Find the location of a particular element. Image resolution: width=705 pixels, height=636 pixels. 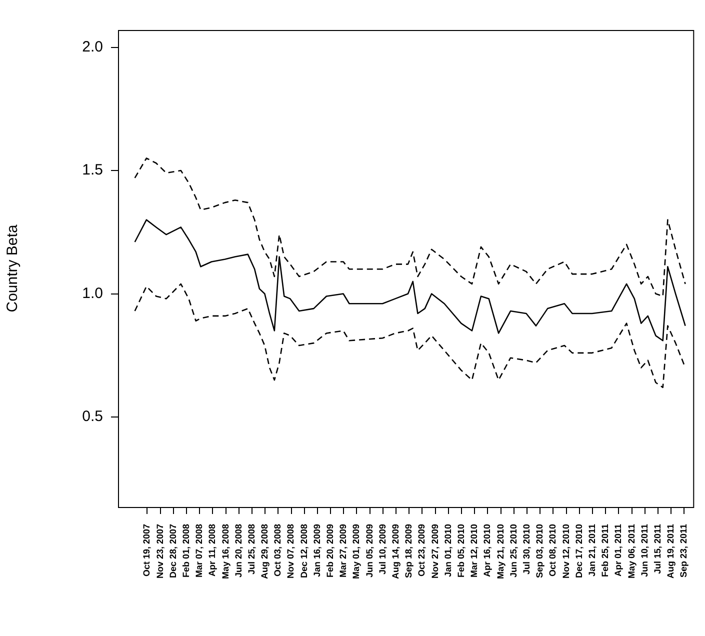

x-tick-label: May 16, 2008 is located at coordinates (225, 552).